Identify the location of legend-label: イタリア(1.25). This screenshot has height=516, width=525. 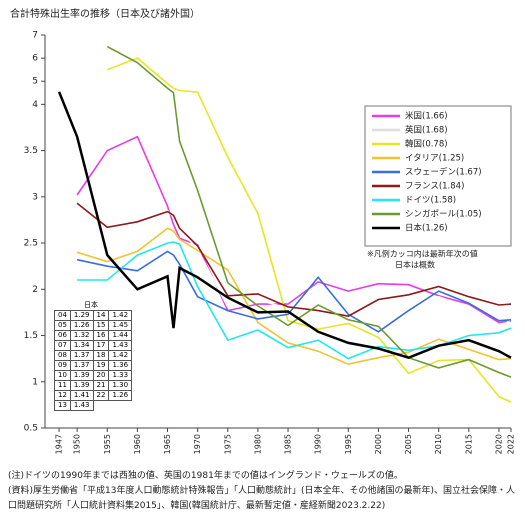
(434, 159).